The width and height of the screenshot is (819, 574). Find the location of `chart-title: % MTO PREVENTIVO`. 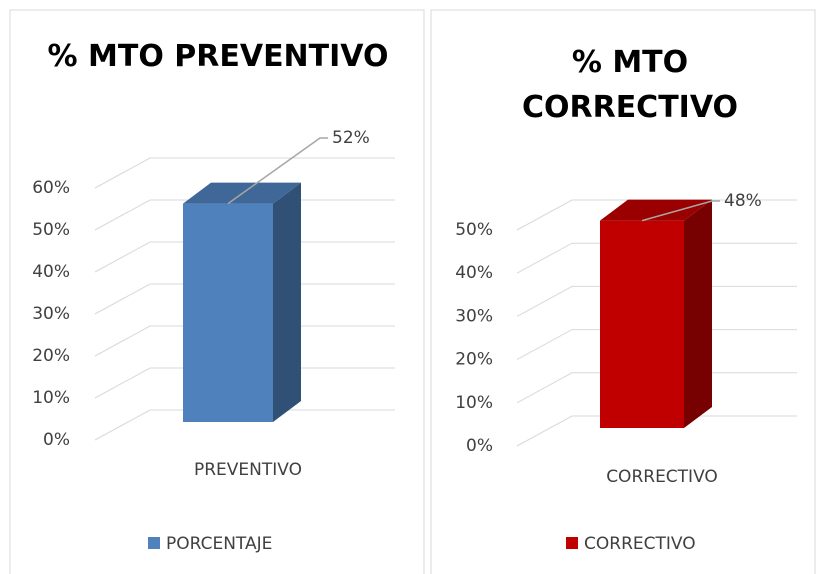

chart-title: % MTO PREVENTIVO is located at coordinates (218, 56).